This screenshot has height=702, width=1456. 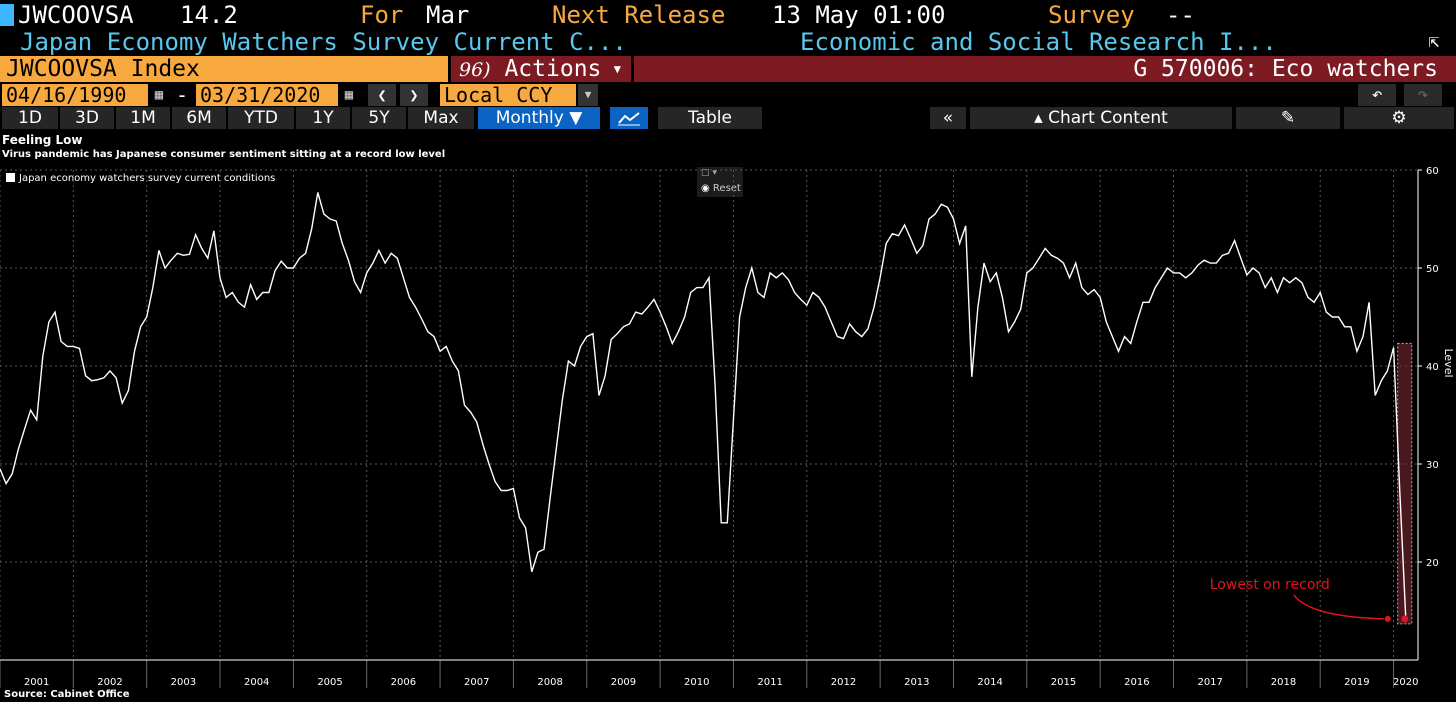 What do you see at coordinates (67, 694) in the screenshot?
I see `chart-source: Source: Cabinet Office` at bounding box center [67, 694].